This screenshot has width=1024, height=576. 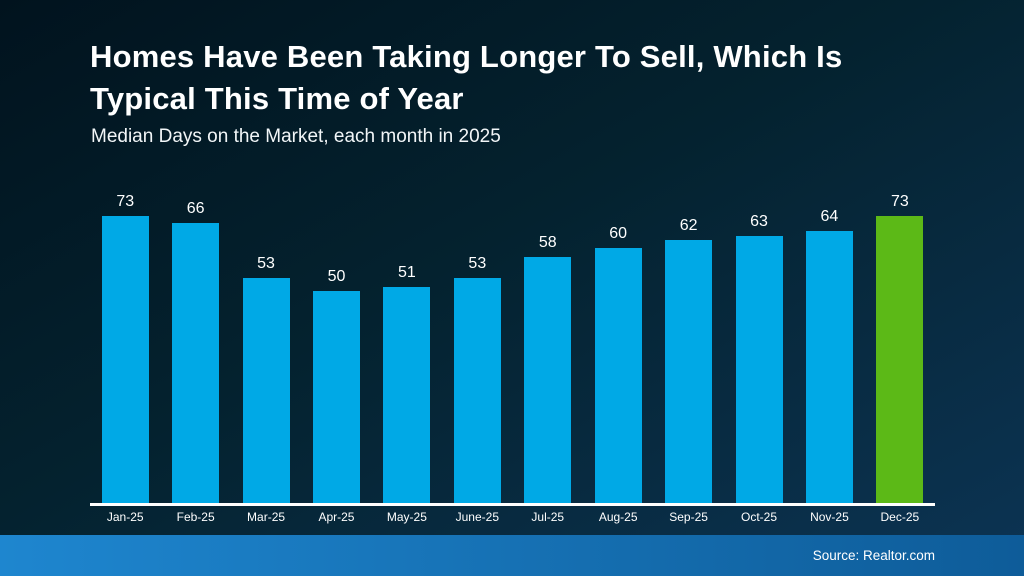 I want to click on bar-slot: 60, so click(x=618, y=348).